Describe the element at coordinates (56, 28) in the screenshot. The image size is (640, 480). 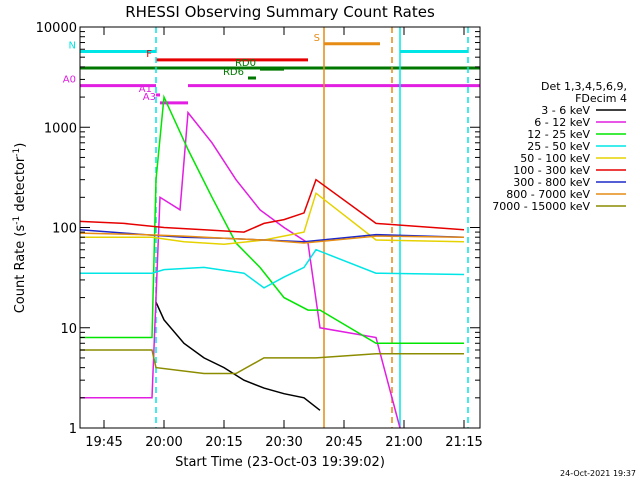
I see `y-tick-label-4: 10000` at that location.